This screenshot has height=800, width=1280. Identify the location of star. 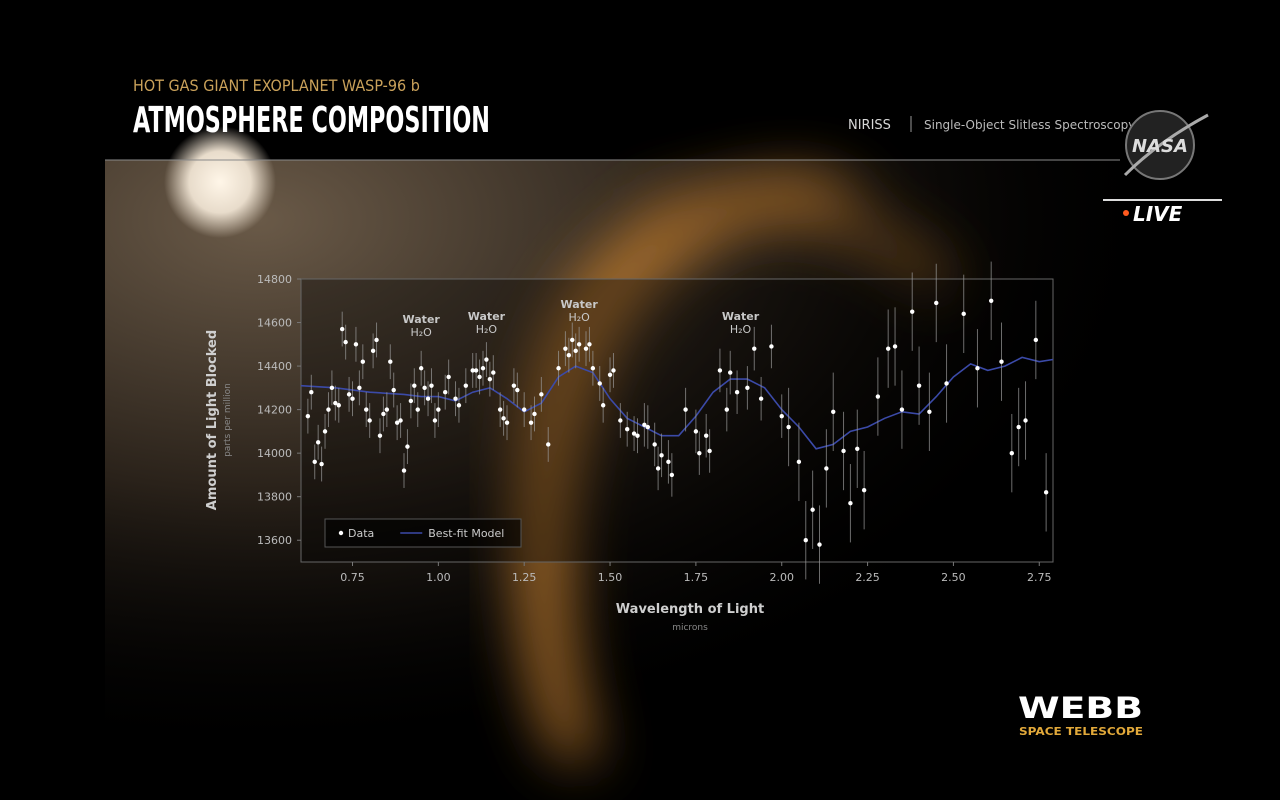
(220, 182).